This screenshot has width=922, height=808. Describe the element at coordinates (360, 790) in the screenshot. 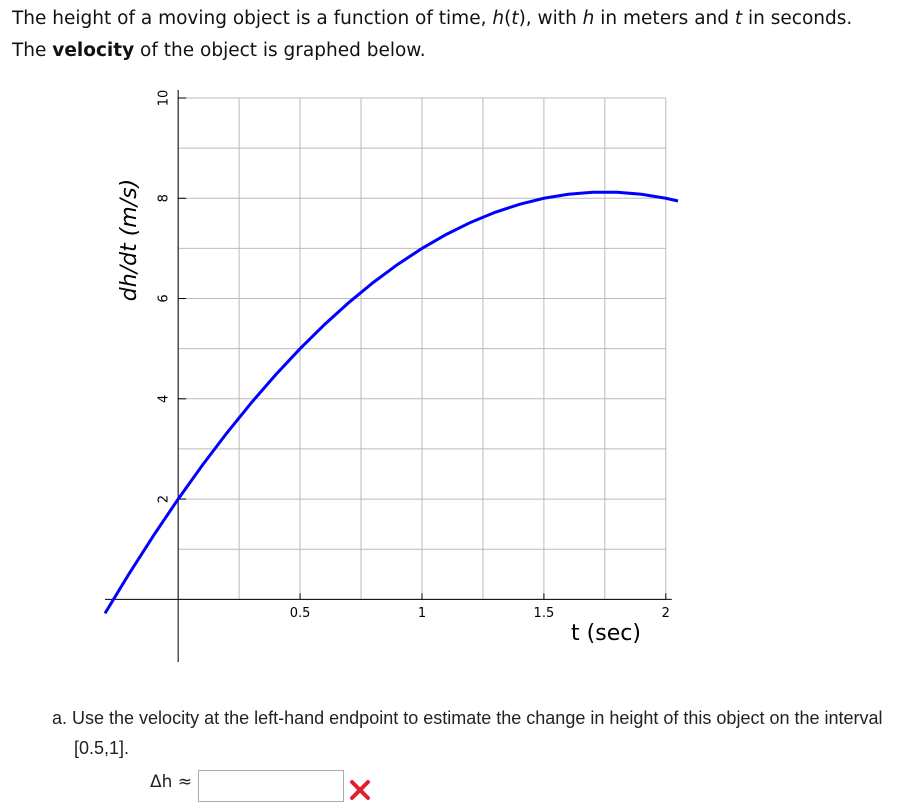

I see `incorrect-icon` at that location.